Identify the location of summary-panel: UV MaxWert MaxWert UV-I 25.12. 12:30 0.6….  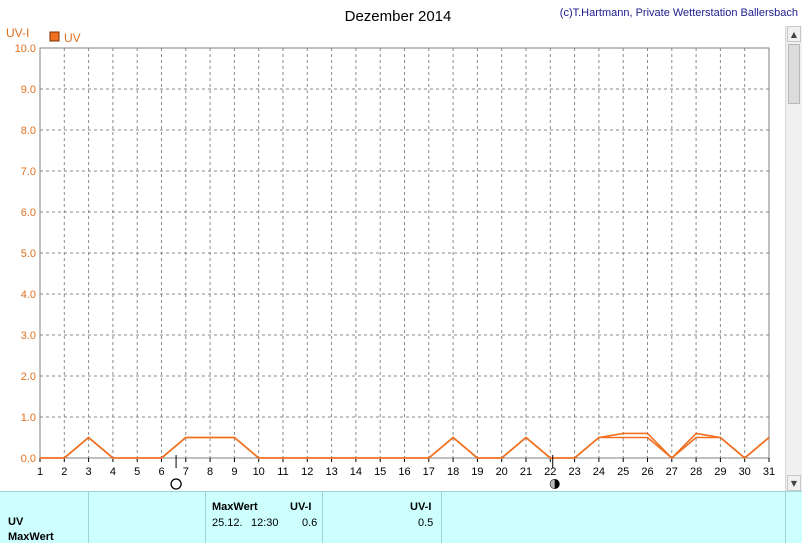
(401, 517).